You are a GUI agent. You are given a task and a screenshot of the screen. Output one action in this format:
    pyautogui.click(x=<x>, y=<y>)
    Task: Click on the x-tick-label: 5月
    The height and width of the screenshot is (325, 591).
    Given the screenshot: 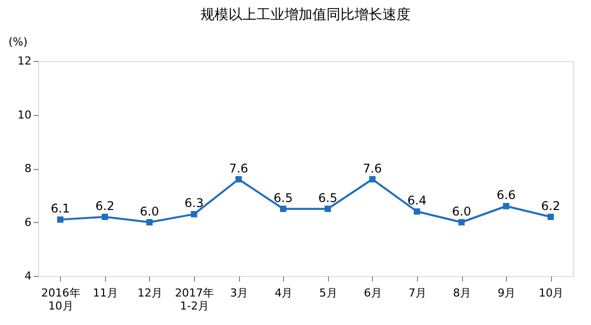 What is the action you would take?
    pyautogui.click(x=328, y=293)
    